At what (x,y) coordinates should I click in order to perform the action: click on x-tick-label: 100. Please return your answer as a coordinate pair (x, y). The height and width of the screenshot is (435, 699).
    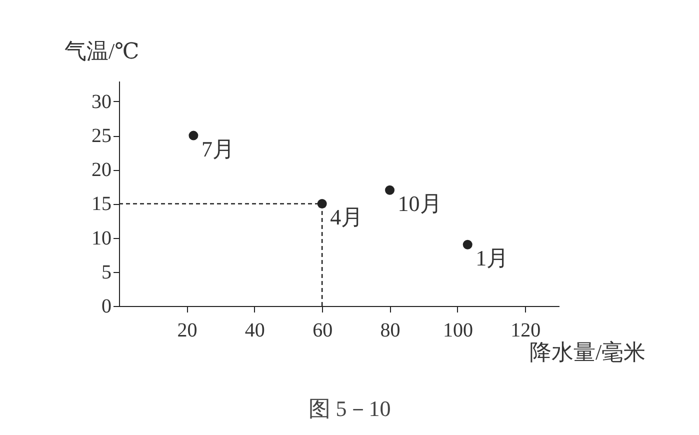
    Looking at the image, I should click on (457, 331).